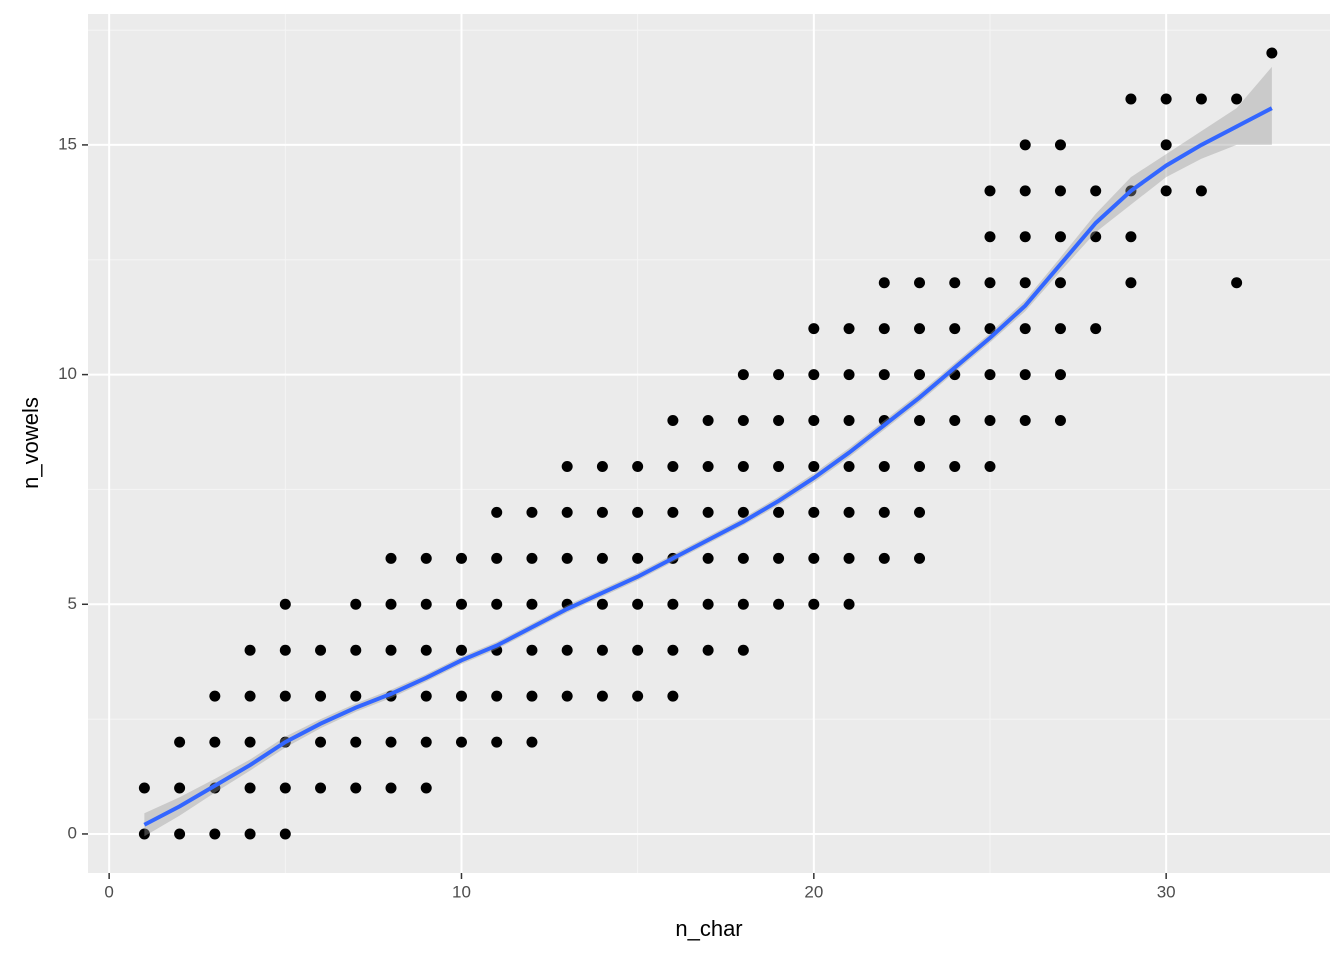 This screenshot has width=1344, height=965. I want to click on y-tick-label: 10, so click(67, 373).